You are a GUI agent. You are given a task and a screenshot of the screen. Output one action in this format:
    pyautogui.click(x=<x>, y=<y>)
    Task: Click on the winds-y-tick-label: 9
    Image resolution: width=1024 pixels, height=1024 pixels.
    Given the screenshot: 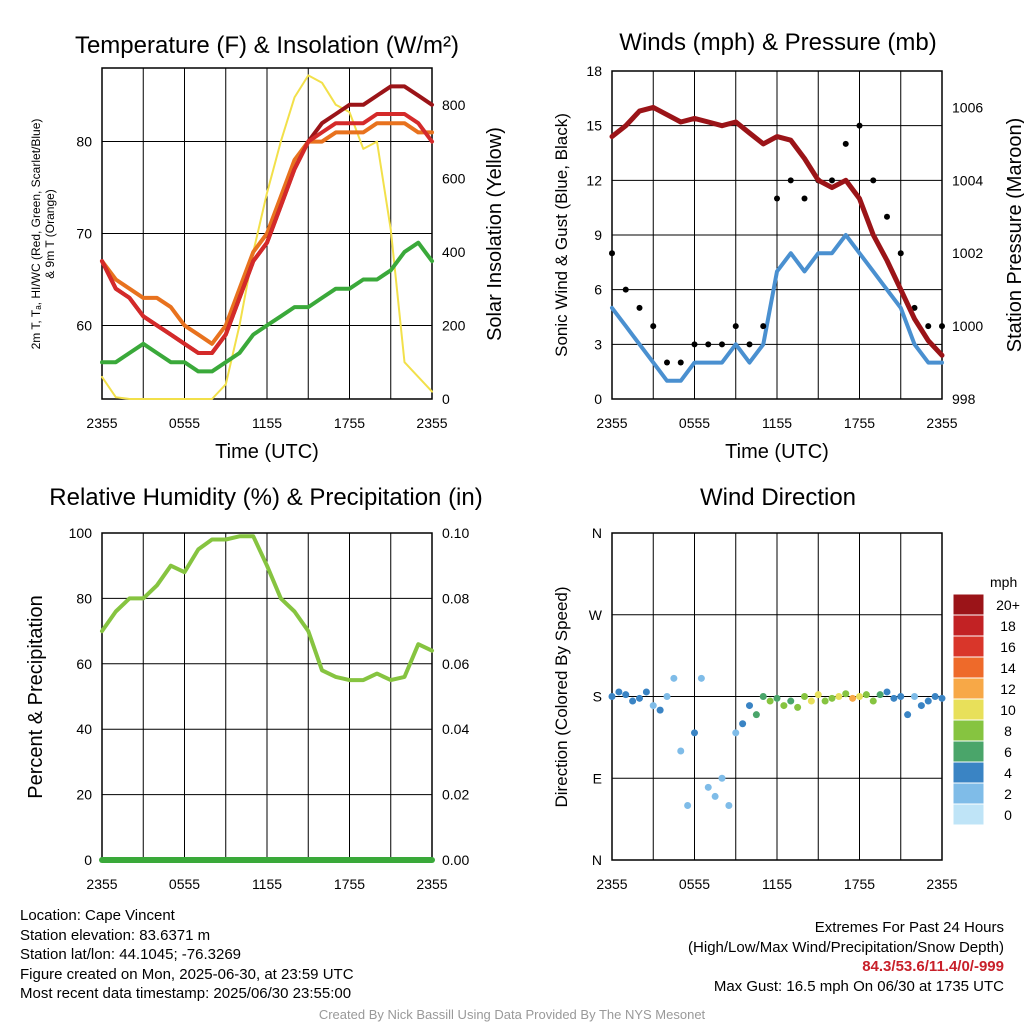 What is the action you would take?
    pyautogui.click(x=598, y=235)
    